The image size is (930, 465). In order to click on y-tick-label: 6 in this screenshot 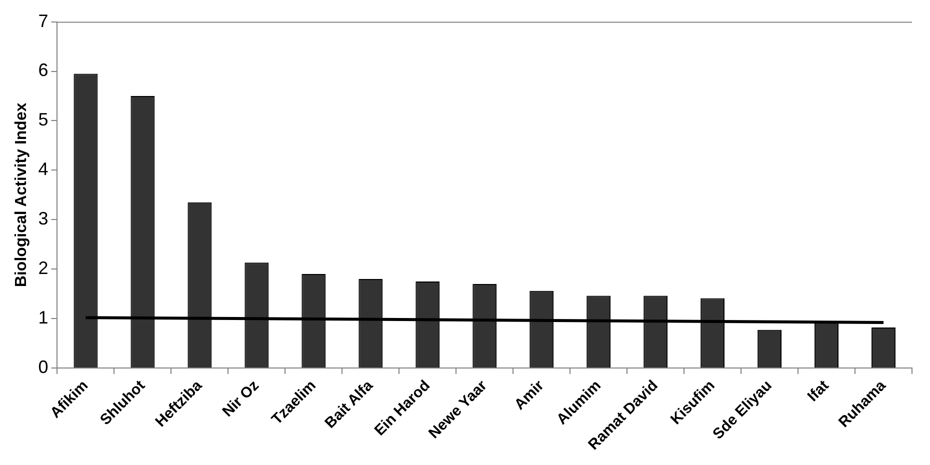, I will do `click(43, 70)`.